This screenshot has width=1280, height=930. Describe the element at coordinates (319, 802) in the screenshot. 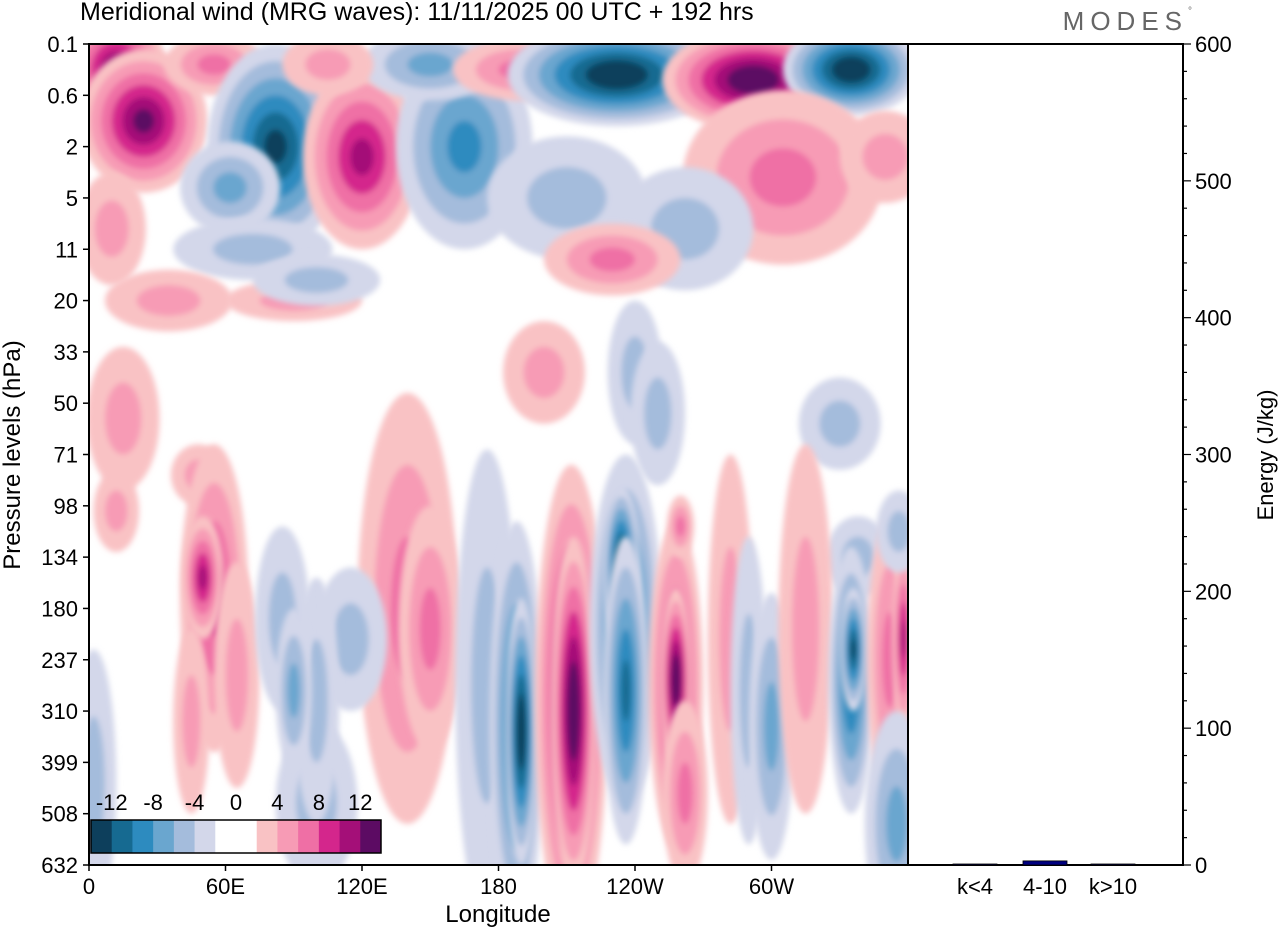

I see `colorbar-label: 8` at that location.